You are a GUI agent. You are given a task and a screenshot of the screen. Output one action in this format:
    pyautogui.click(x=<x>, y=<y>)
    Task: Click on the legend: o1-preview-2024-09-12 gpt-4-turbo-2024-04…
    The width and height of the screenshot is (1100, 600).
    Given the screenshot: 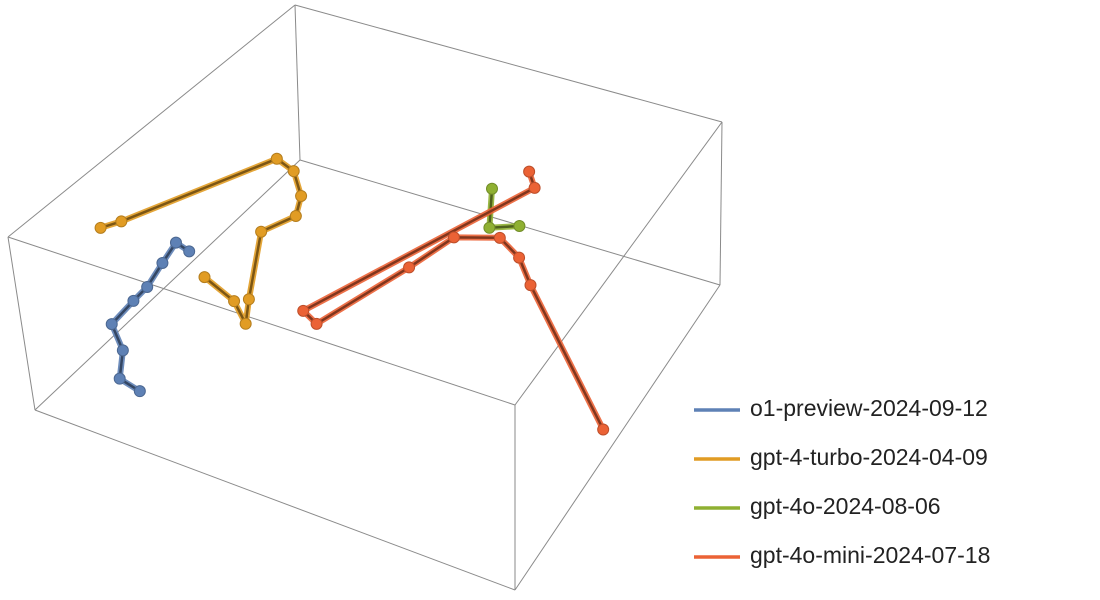 What is the action you would take?
    pyautogui.click(x=842, y=481)
    